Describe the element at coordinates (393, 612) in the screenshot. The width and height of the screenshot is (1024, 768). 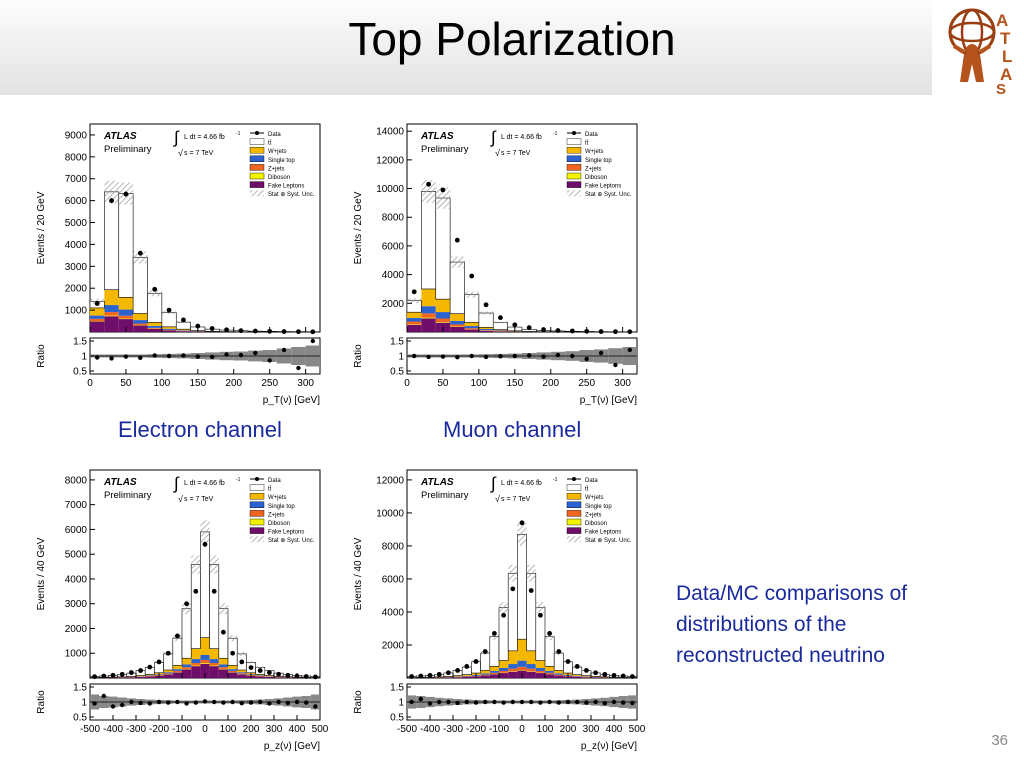
I see `y-tick-label: 4000` at that location.